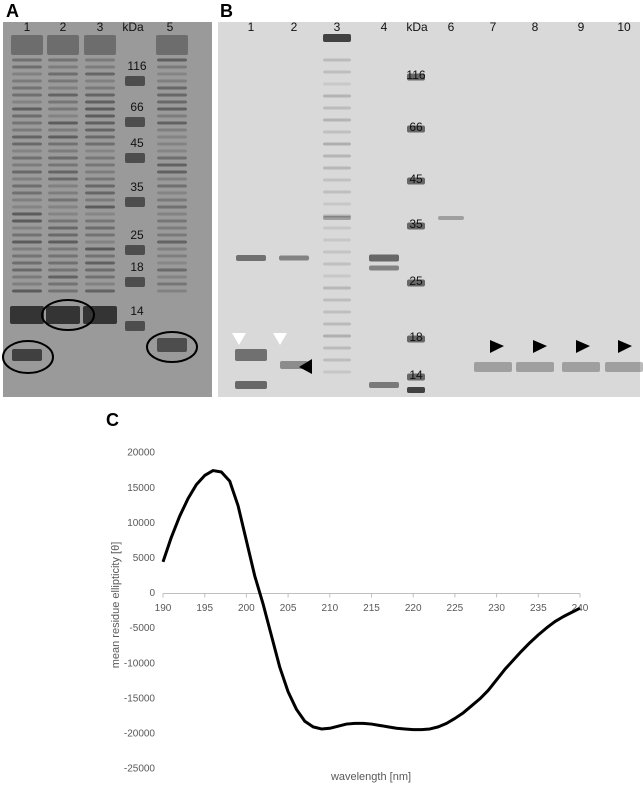  What do you see at coordinates (116, 605) in the screenshot?
I see `y-axis-label: mean residue ellipticity [θ]` at bounding box center [116, 605].